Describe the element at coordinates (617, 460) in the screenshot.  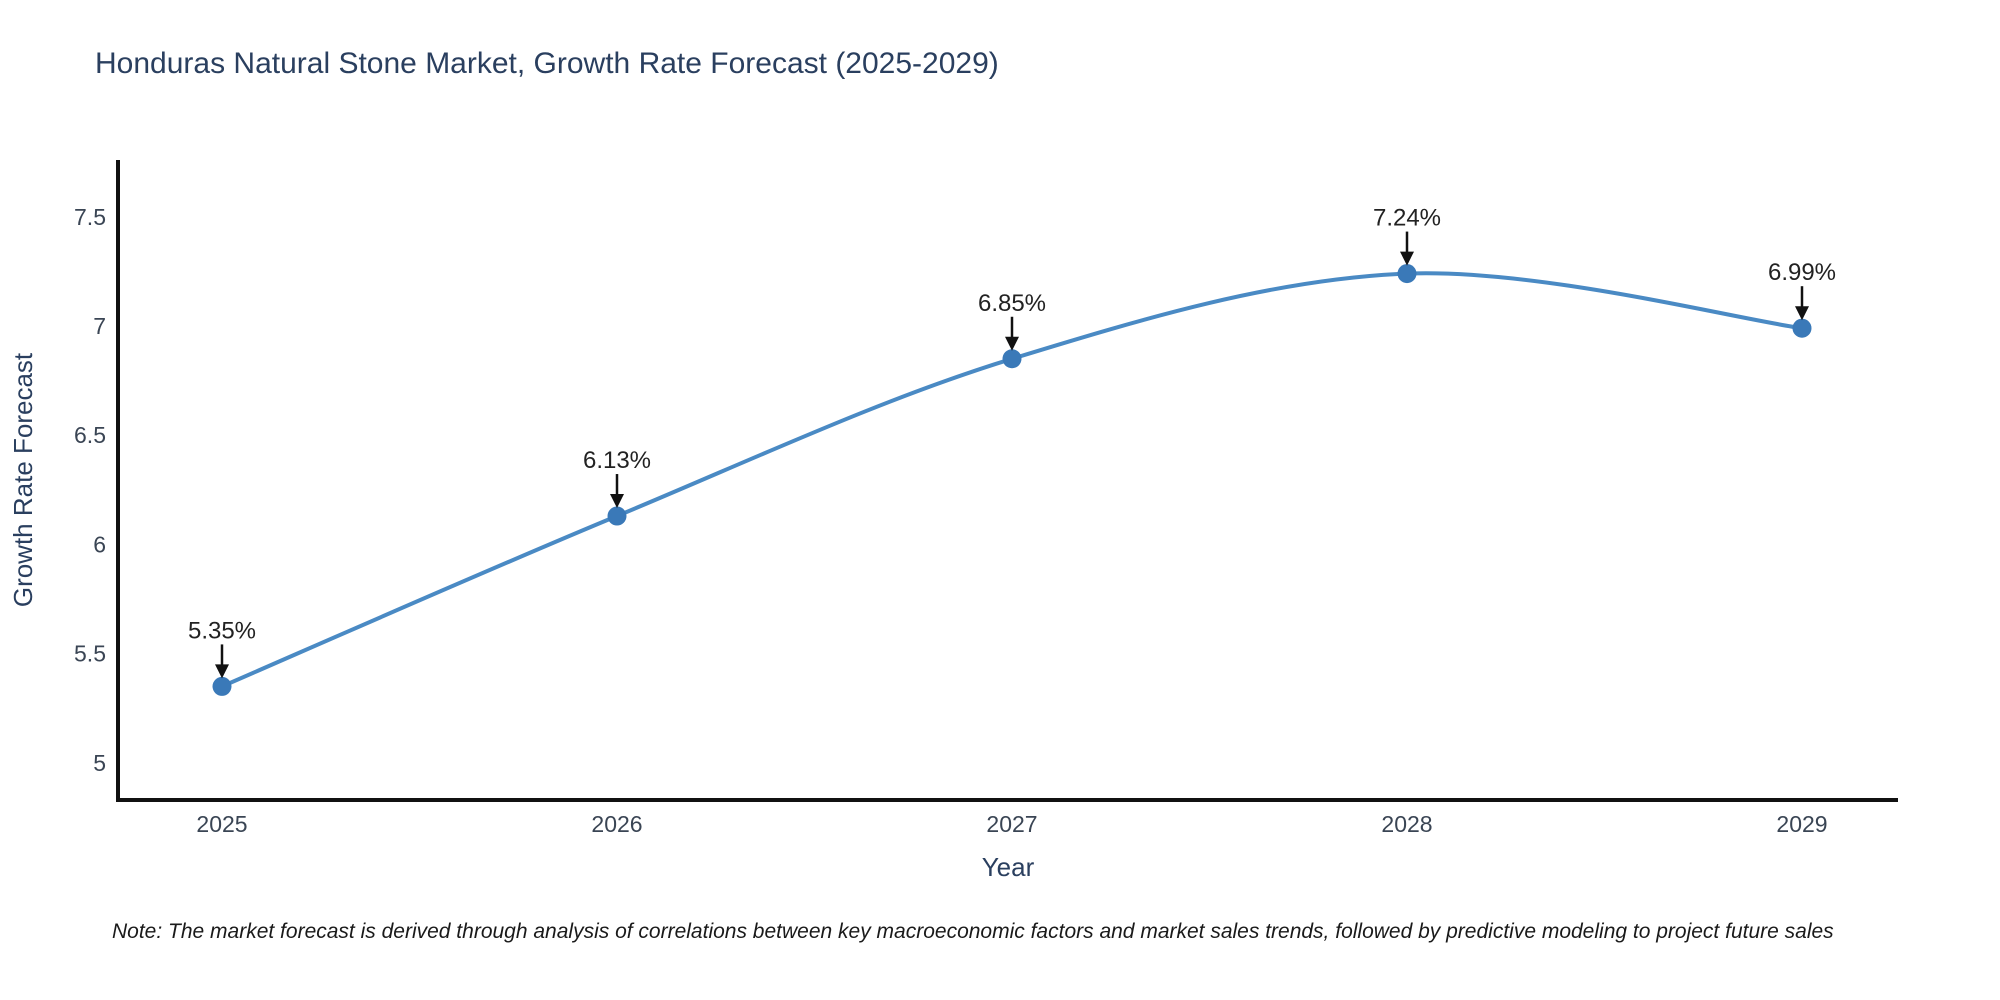
I see `annotation-label: 6.13%` at that location.